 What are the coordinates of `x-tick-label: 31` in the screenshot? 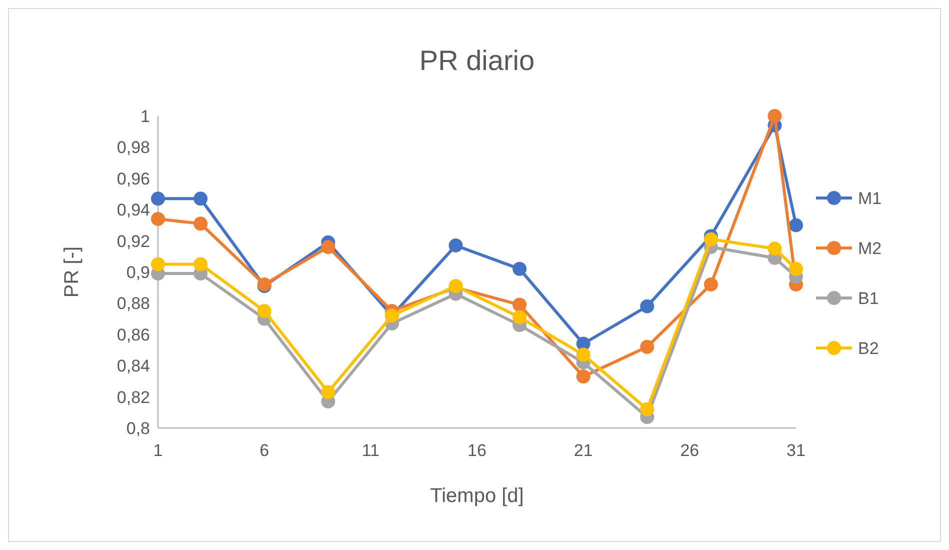 It's located at (796, 450).